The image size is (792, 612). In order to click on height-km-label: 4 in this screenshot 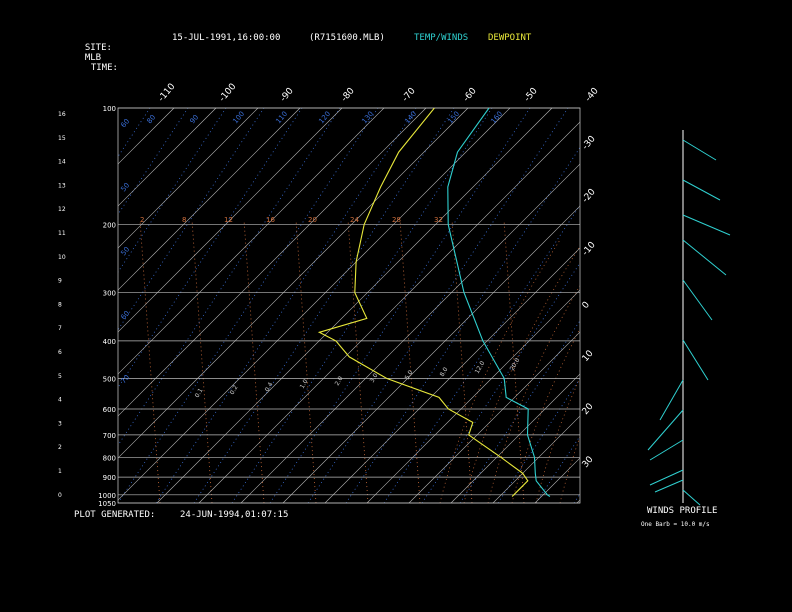, I will do `click(60, 400)`.